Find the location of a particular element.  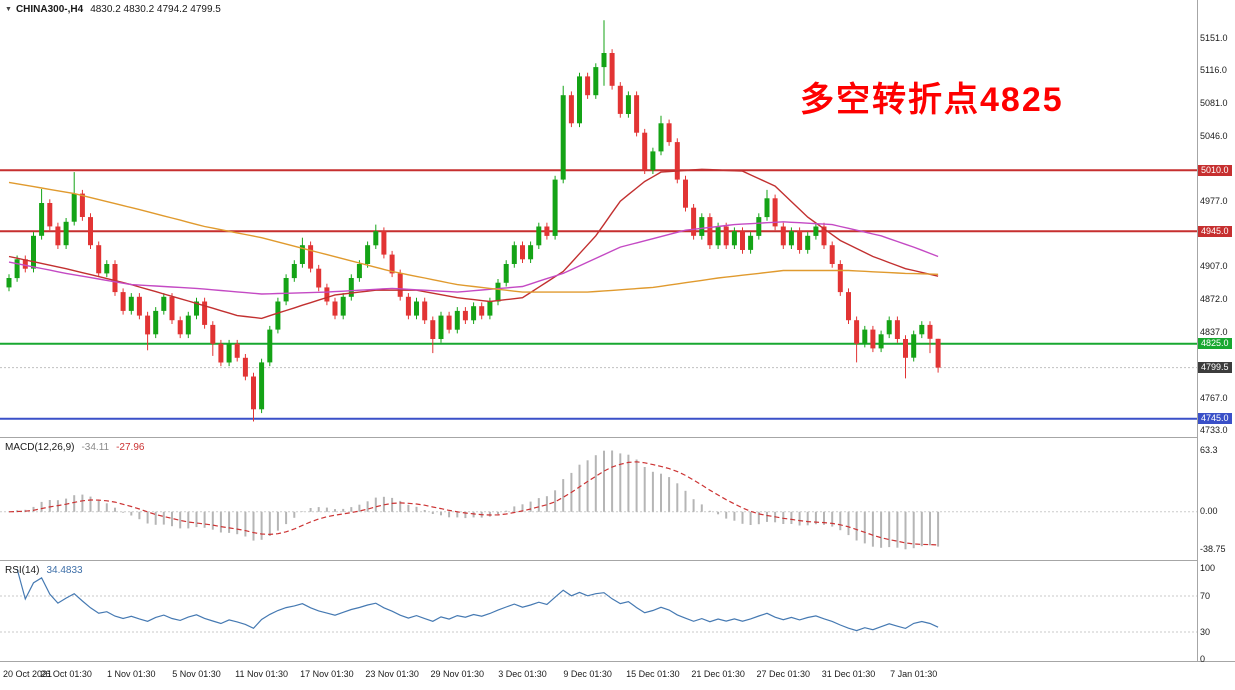

chart-annotation-text: 多空转折点4825 is located at coordinates (932, 100).